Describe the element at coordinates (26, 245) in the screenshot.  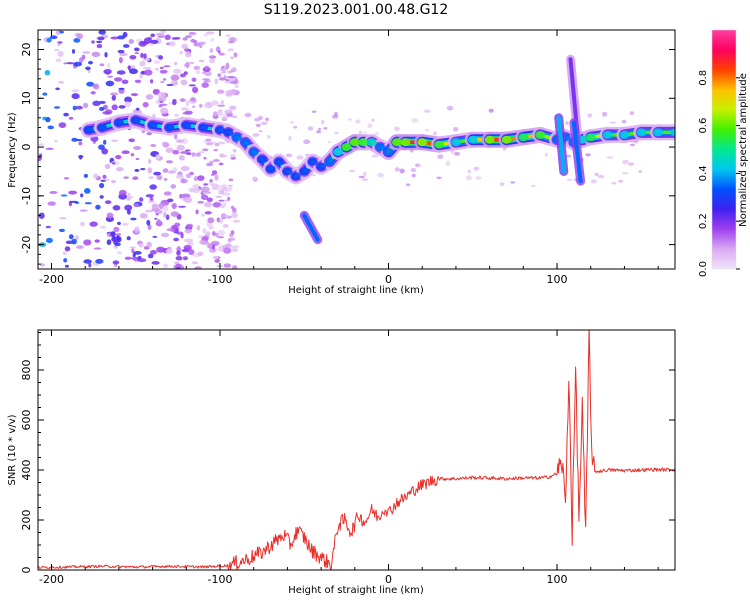
I see `y-tick-label: -20` at that location.